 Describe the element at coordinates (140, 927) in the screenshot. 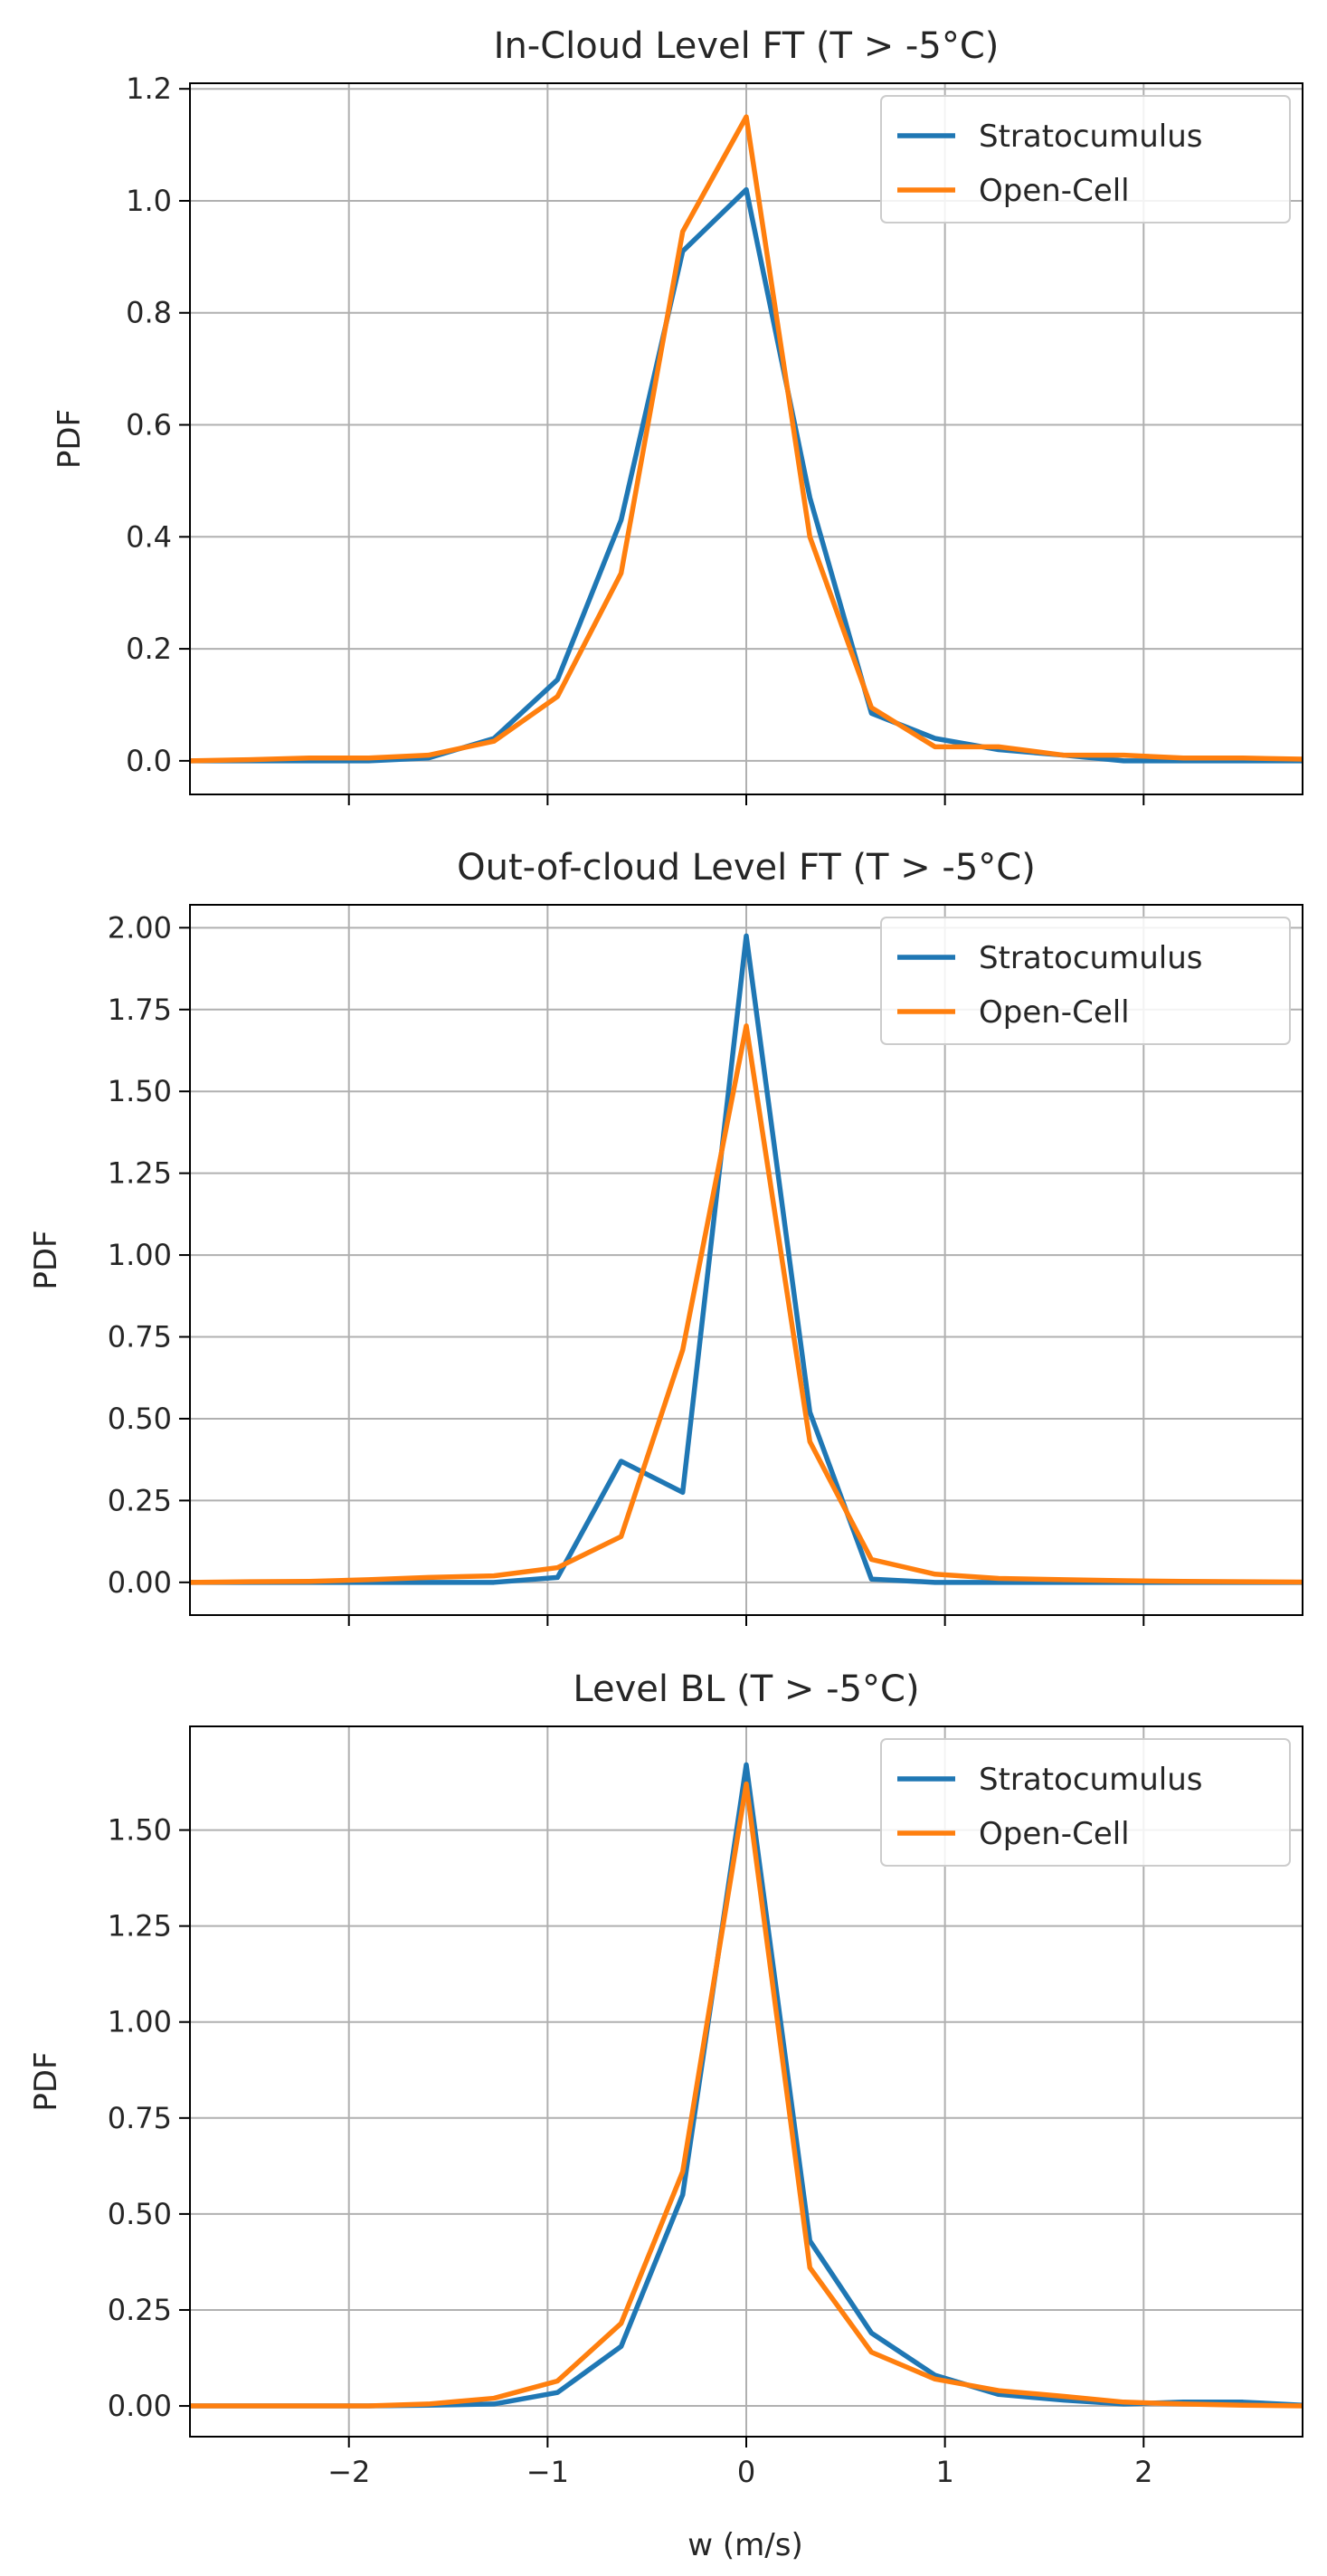

I see `y-tick-label: 2.00` at that location.